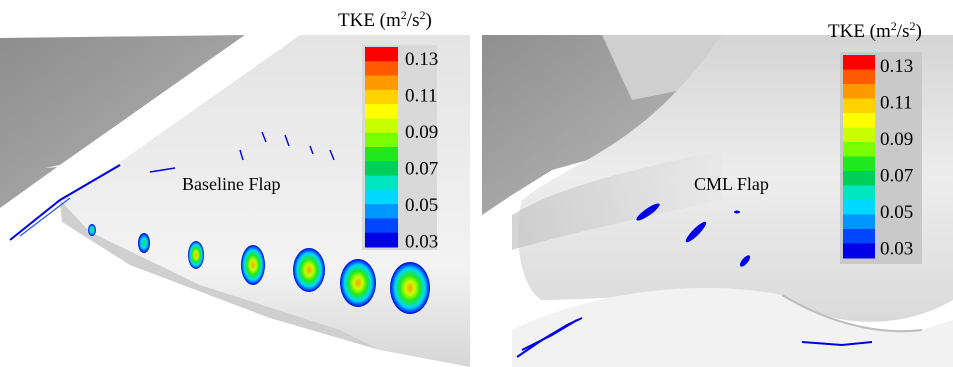  What do you see at coordinates (259, 269) in the screenshot?
I see `tip-vortex-contours` at bounding box center [259, 269].